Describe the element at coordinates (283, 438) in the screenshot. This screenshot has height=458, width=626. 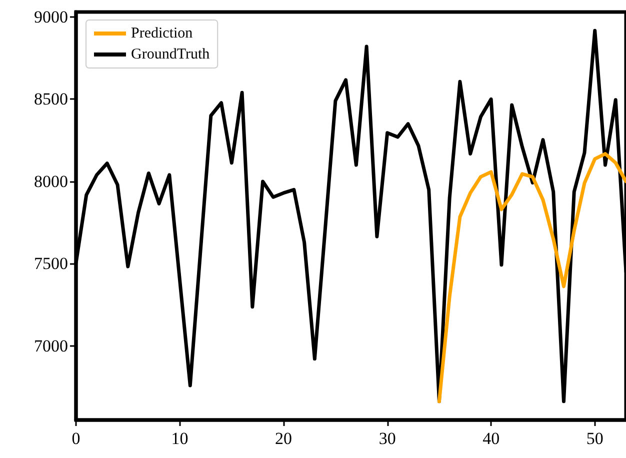
I see `x-tick-label: 20` at that location.